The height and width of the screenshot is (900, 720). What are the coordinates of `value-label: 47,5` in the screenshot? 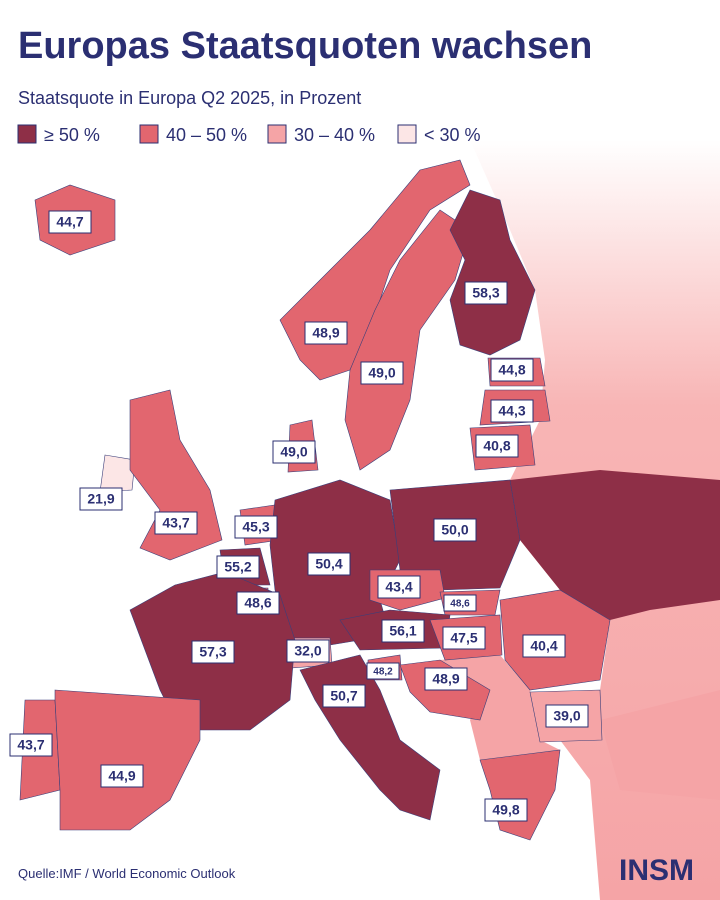 It's located at (463, 638).